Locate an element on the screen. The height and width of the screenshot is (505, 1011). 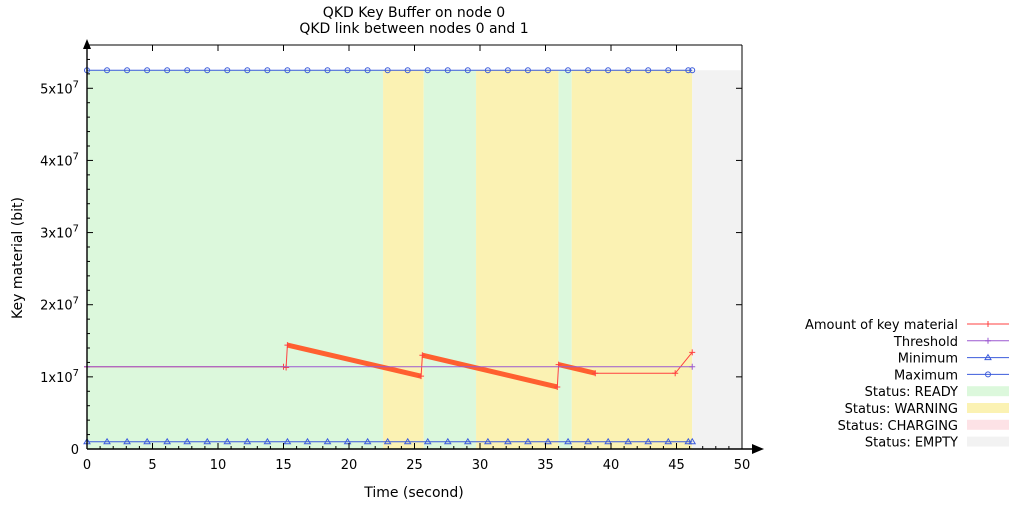
legend-entry: Minimum is located at coordinates (953, 359).